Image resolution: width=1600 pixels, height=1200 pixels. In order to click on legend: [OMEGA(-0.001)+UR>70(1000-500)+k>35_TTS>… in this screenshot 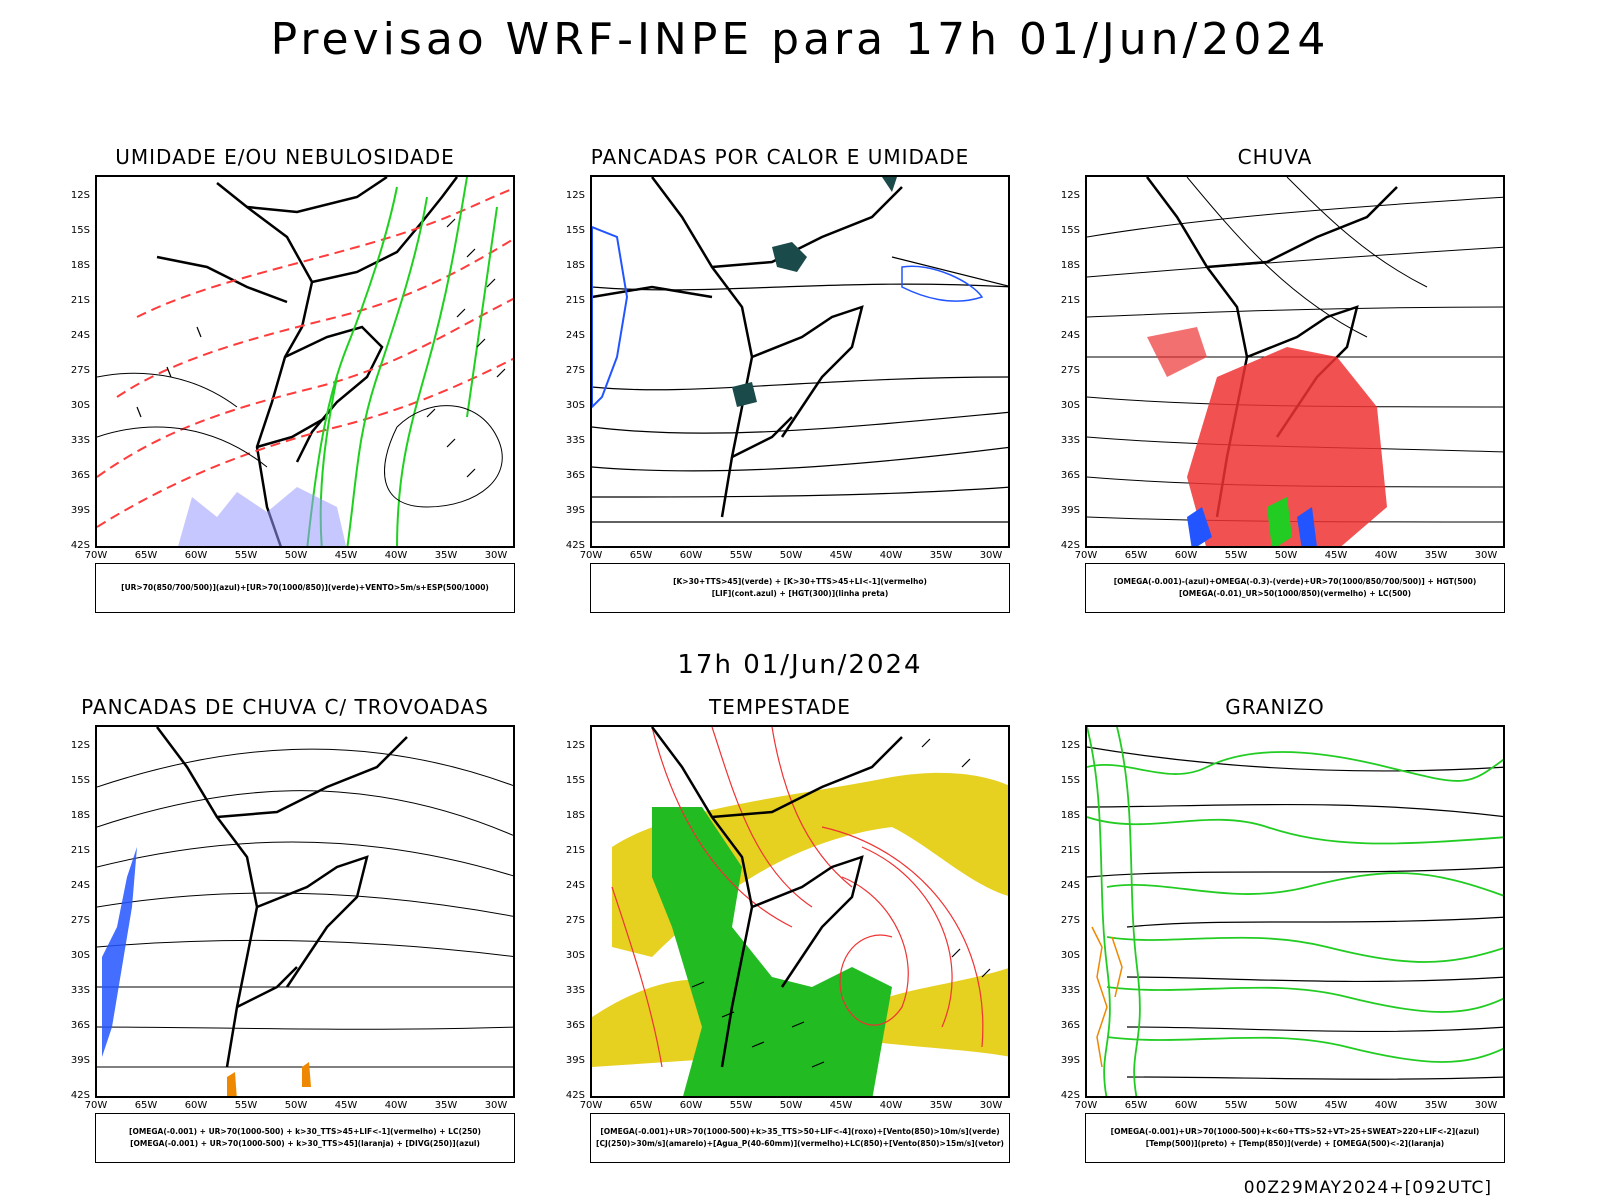, I will do `click(800, 1138)`.